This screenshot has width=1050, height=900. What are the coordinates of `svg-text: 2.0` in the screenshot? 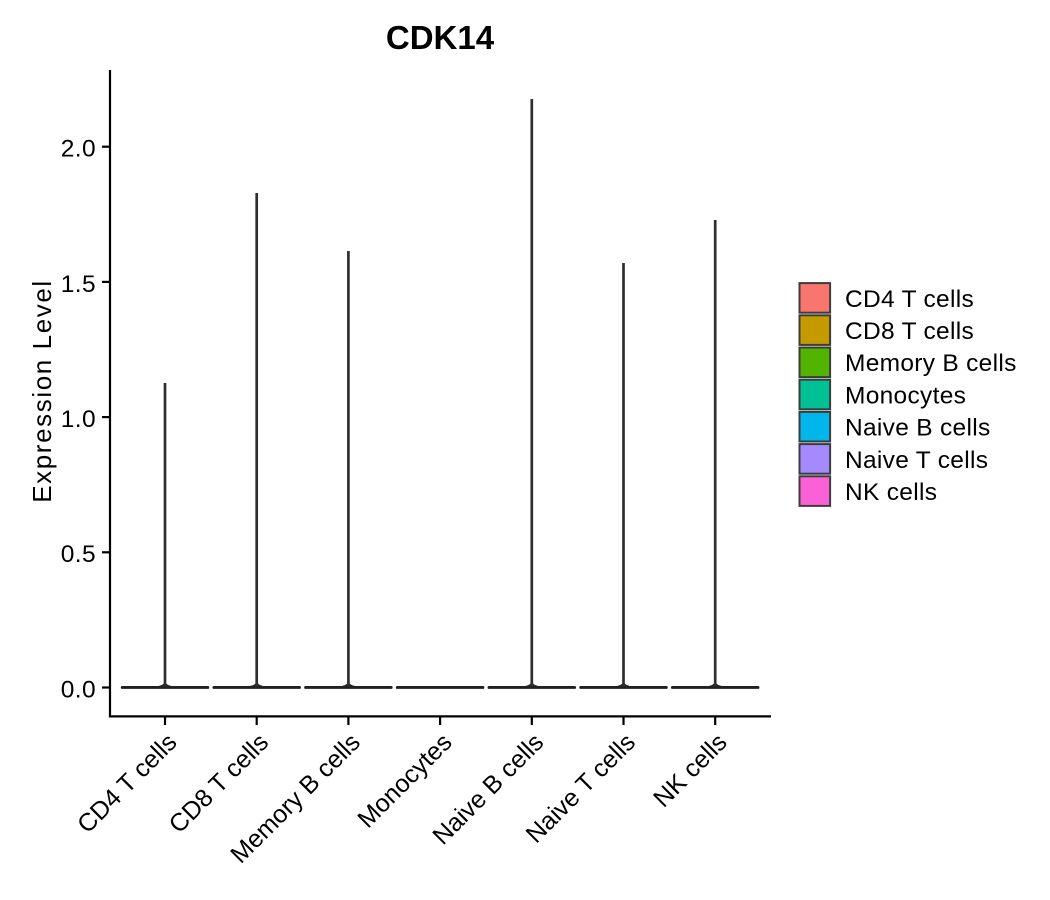 It's located at (78, 149).